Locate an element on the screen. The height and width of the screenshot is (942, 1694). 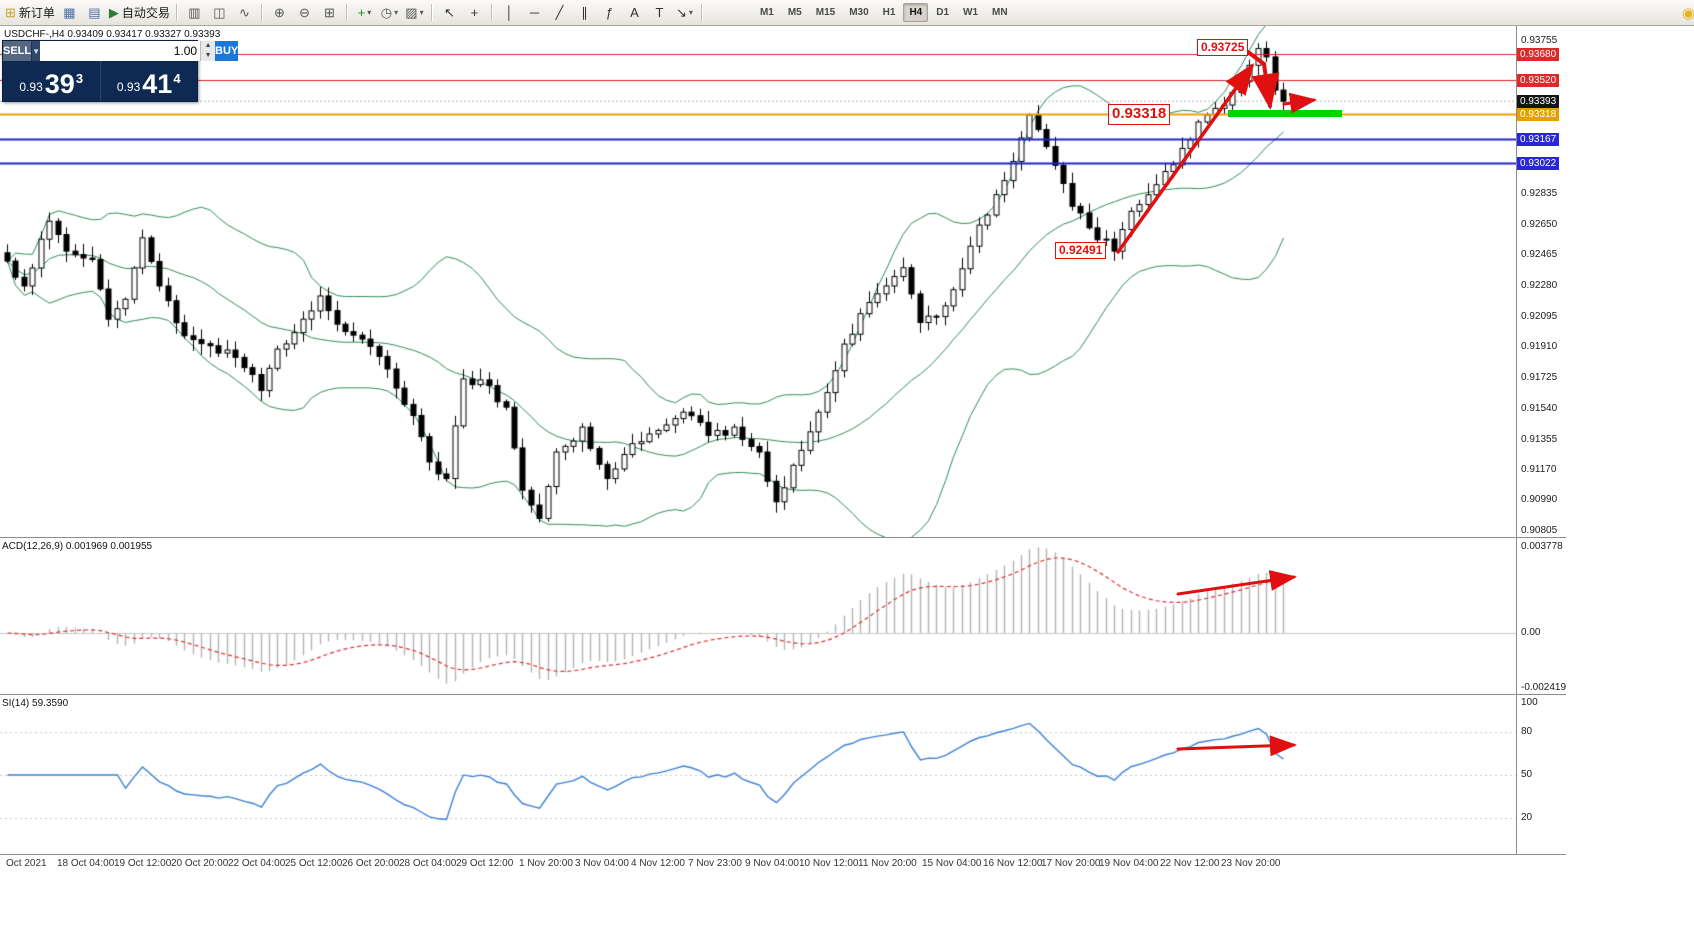
templates-icon: ▨ is located at coordinates (411, 12).